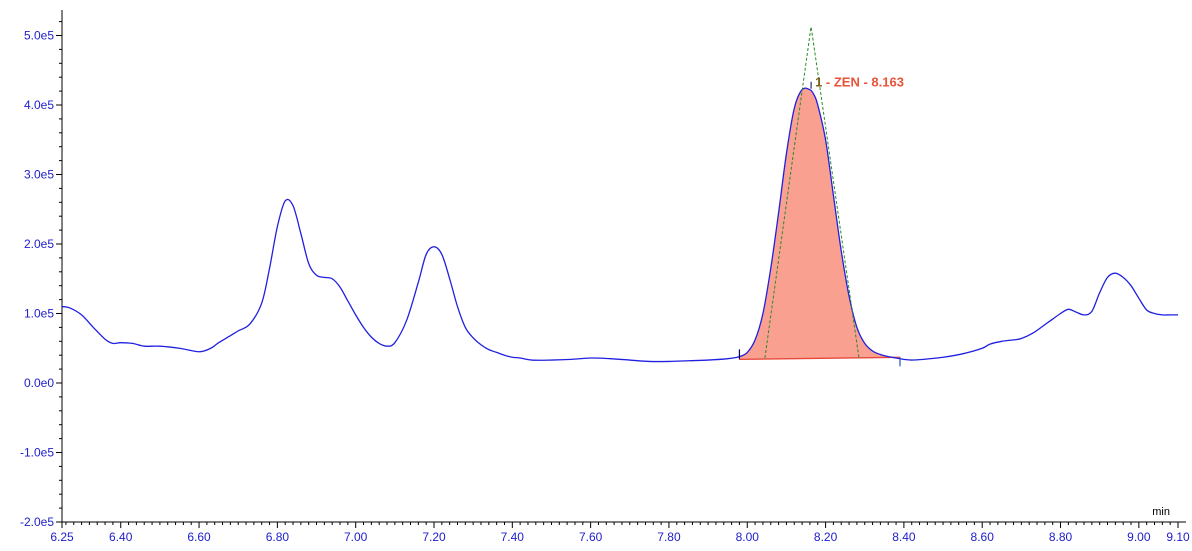 This screenshot has width=1192, height=551. What do you see at coordinates (904, 537) in the screenshot?
I see `x-tick-label: 8.40` at bounding box center [904, 537].